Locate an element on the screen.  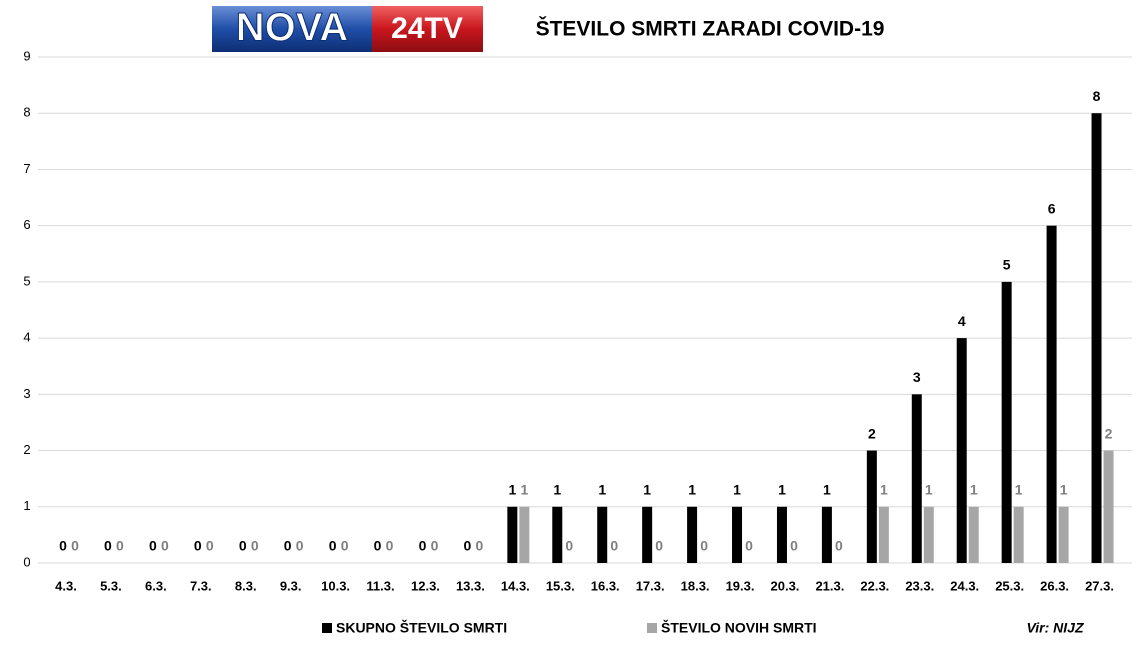
y-tick-label: 2 is located at coordinates (26, 449).